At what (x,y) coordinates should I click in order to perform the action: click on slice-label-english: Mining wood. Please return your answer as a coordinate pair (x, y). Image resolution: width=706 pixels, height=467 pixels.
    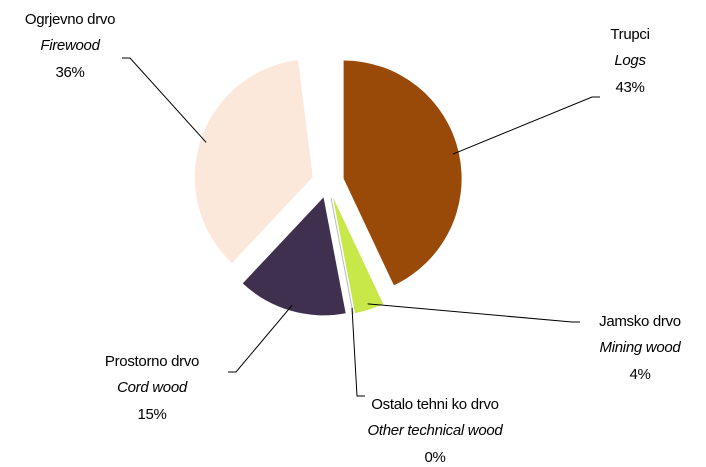
    Looking at the image, I should click on (641, 347).